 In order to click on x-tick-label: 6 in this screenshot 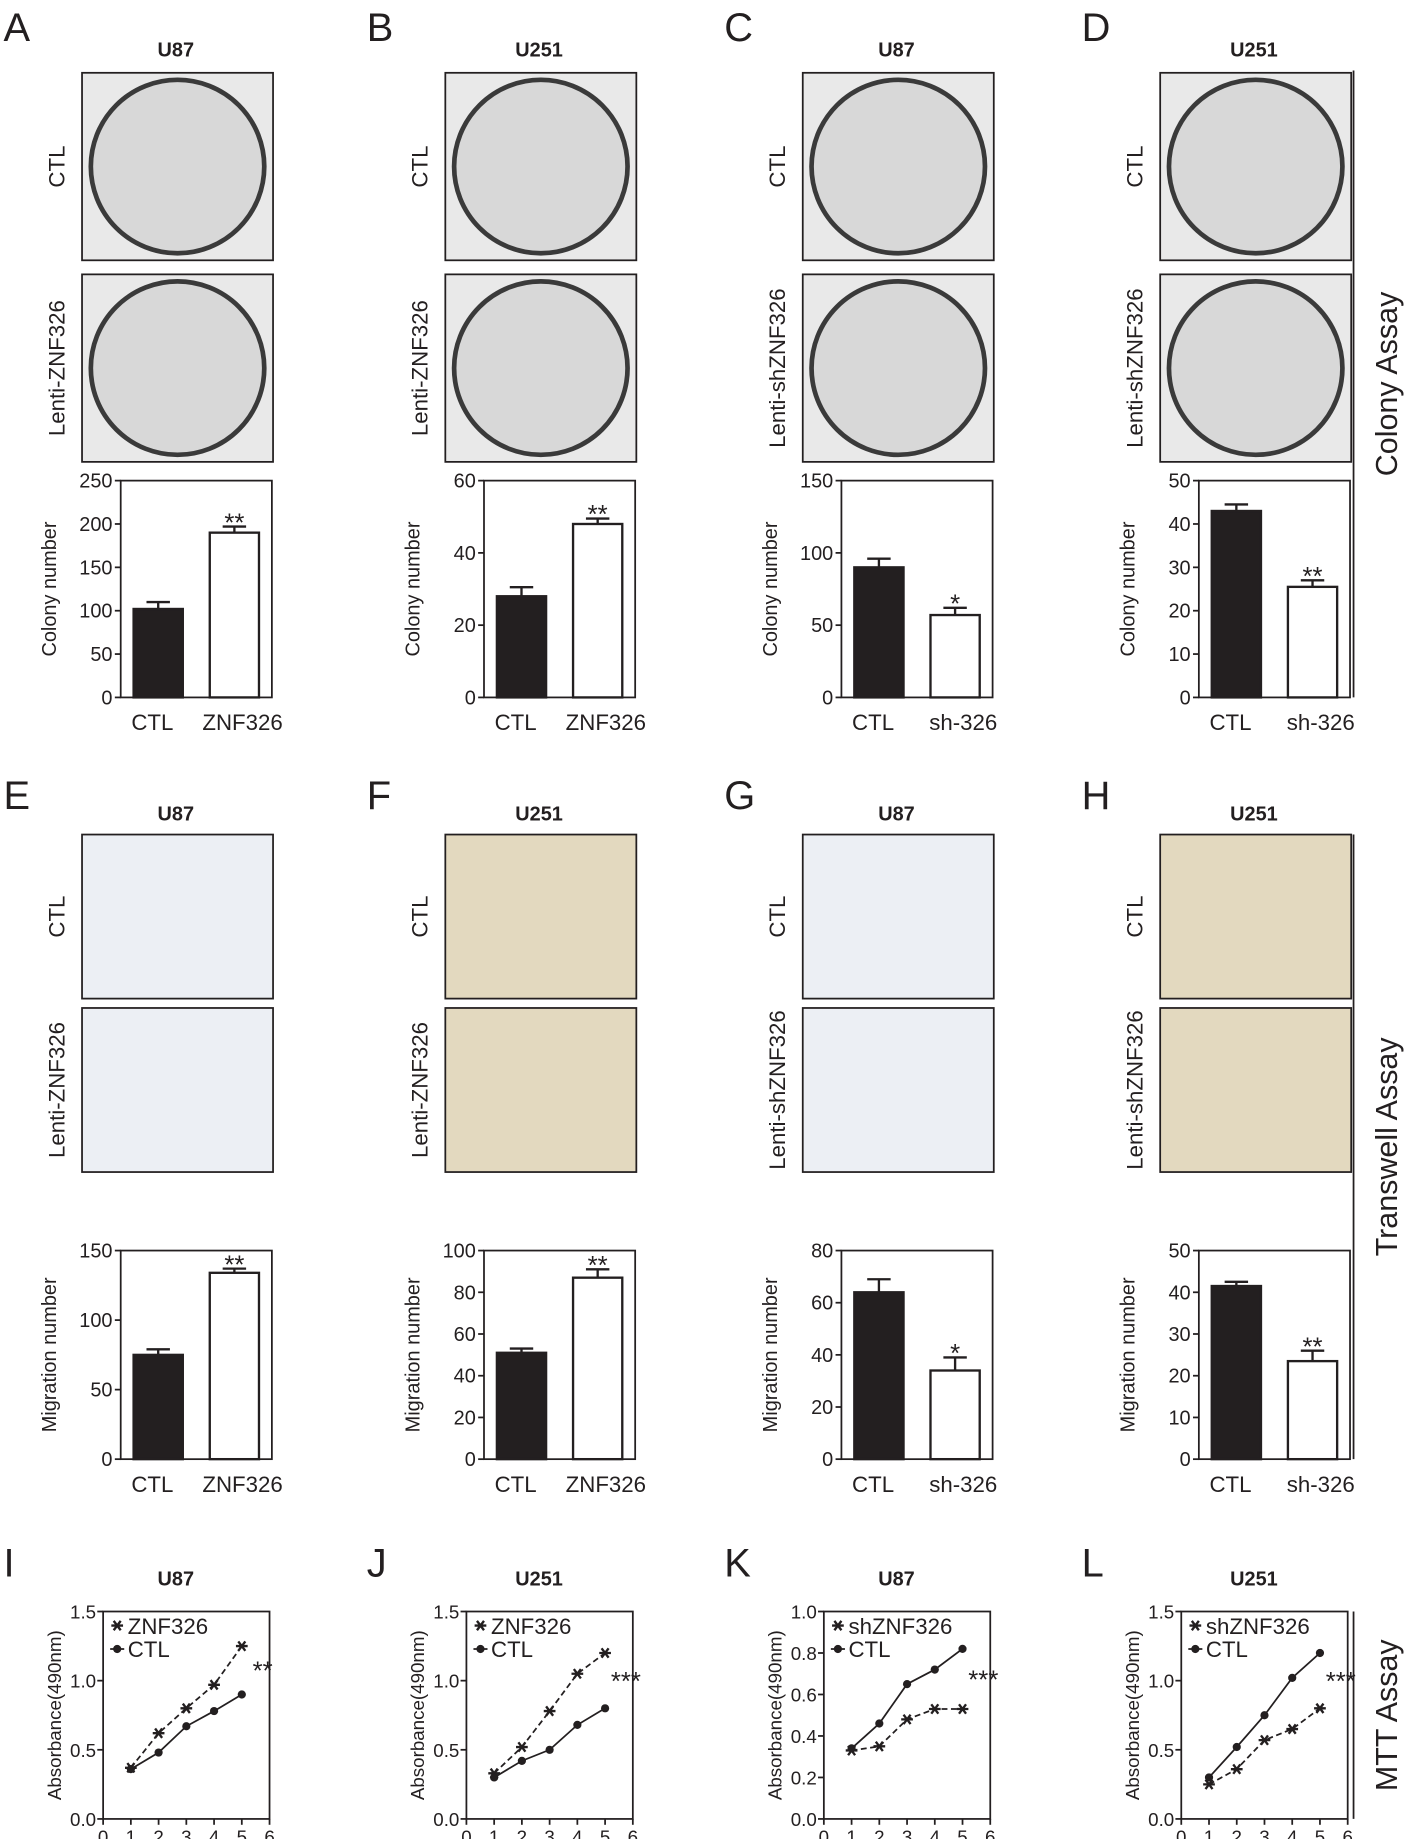, I will do `click(1347, 1833)`.